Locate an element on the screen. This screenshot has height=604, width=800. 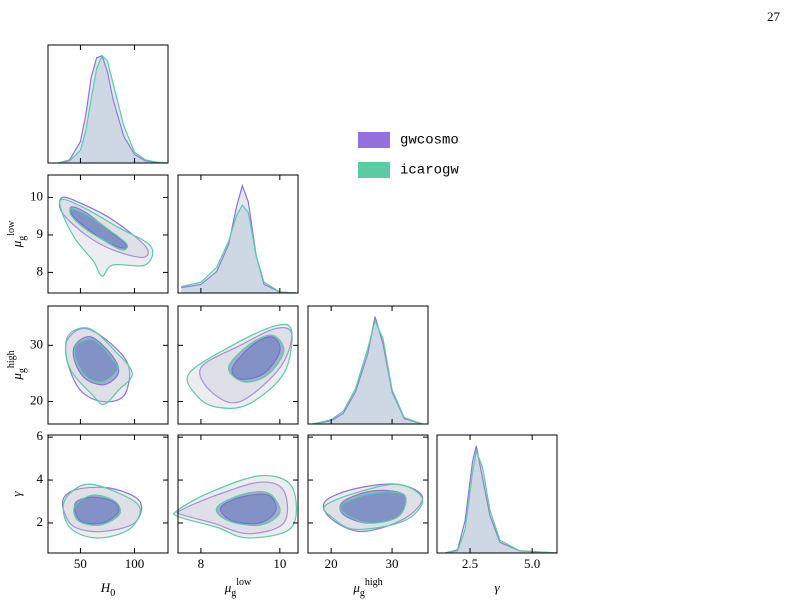
x-axis-label: H0 is located at coordinates (107, 589).